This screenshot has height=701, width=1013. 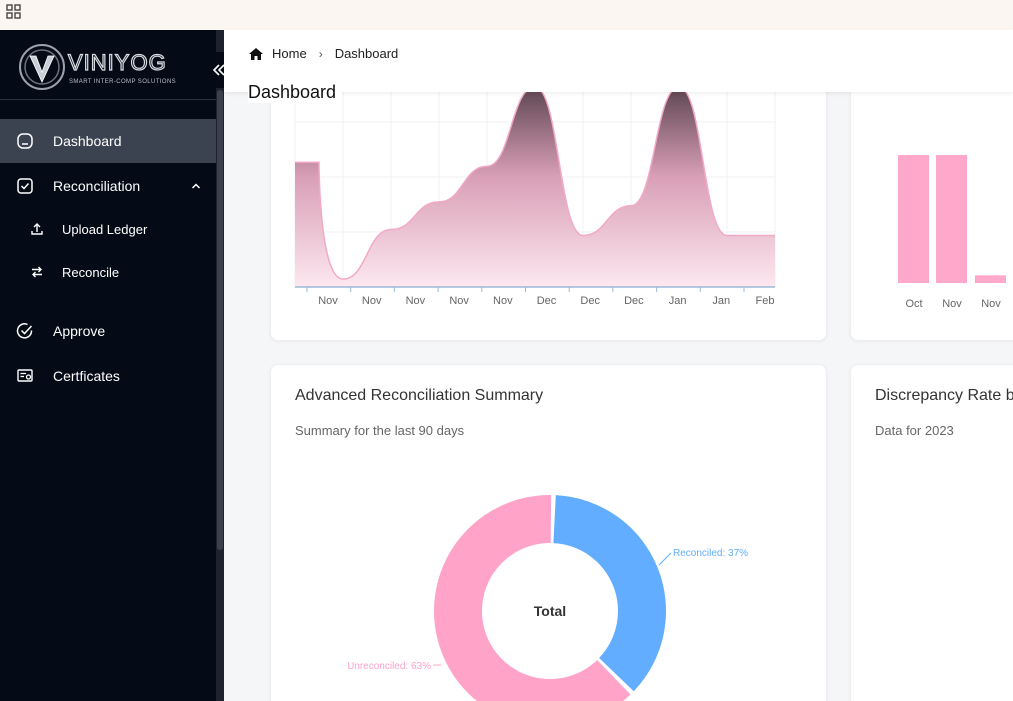 What do you see at coordinates (196, 186) in the screenshot?
I see `chevron-up-icon` at bounding box center [196, 186].